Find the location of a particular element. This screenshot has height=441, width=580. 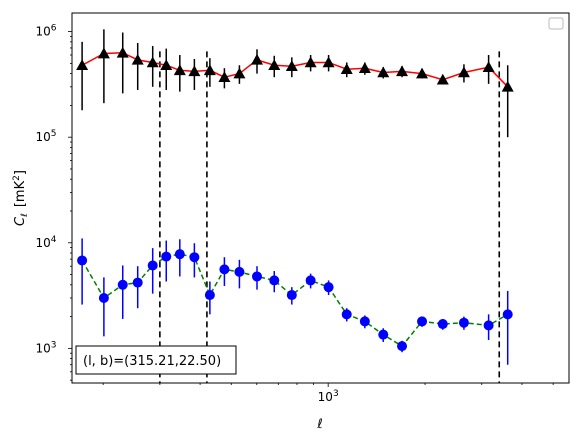

marker-s1-p2 is located at coordinates (103, 53).